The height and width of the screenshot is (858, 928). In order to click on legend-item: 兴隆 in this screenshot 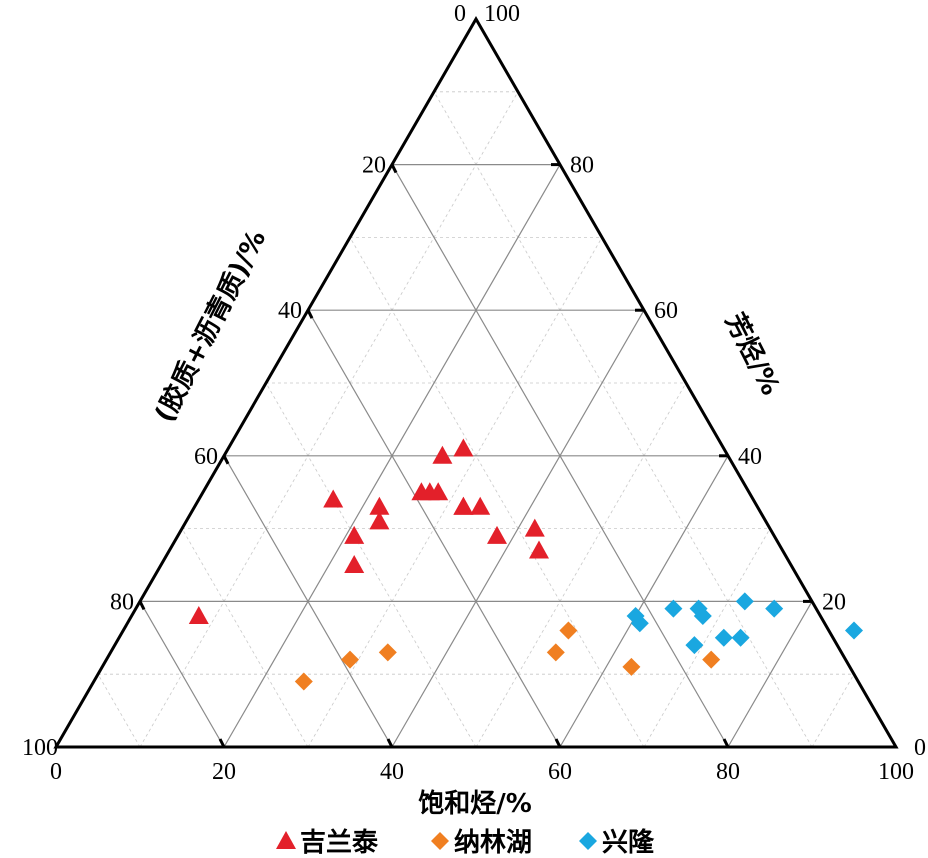, I will do `click(617, 843)`.